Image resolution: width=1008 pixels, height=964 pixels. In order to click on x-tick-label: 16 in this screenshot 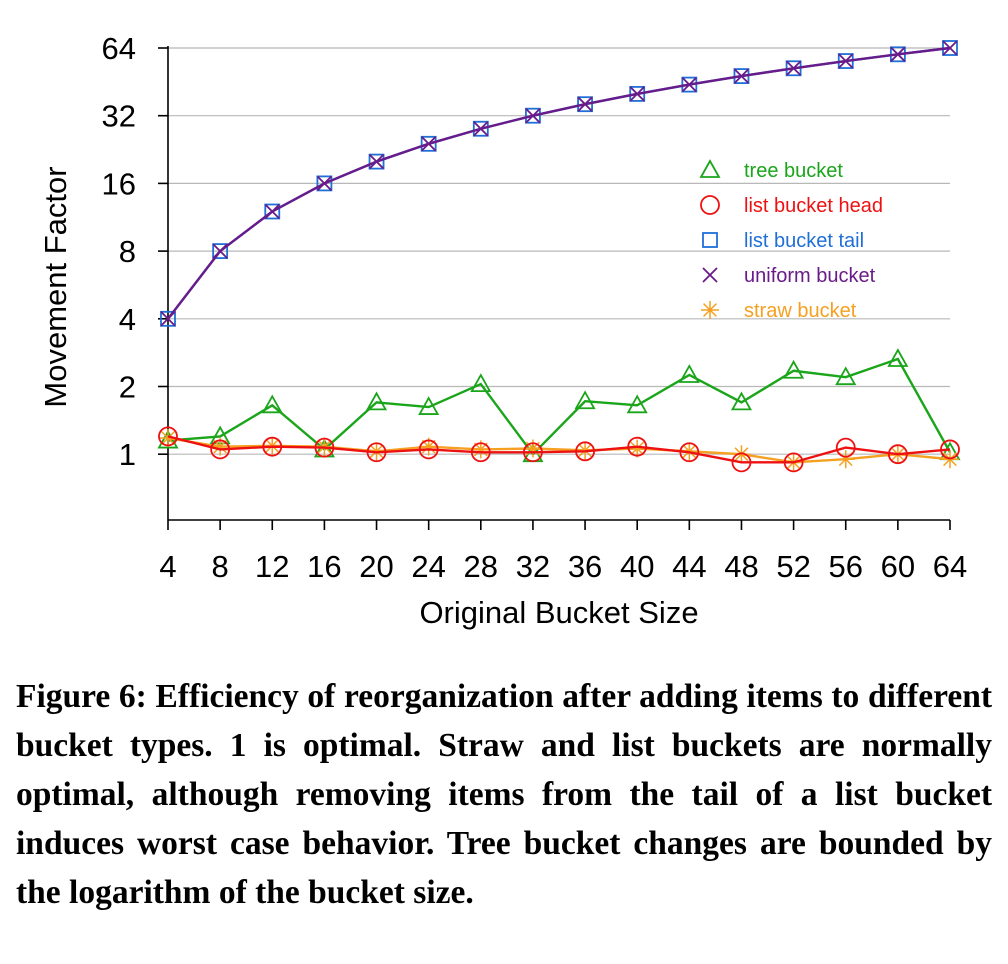, I will do `click(324, 566)`.